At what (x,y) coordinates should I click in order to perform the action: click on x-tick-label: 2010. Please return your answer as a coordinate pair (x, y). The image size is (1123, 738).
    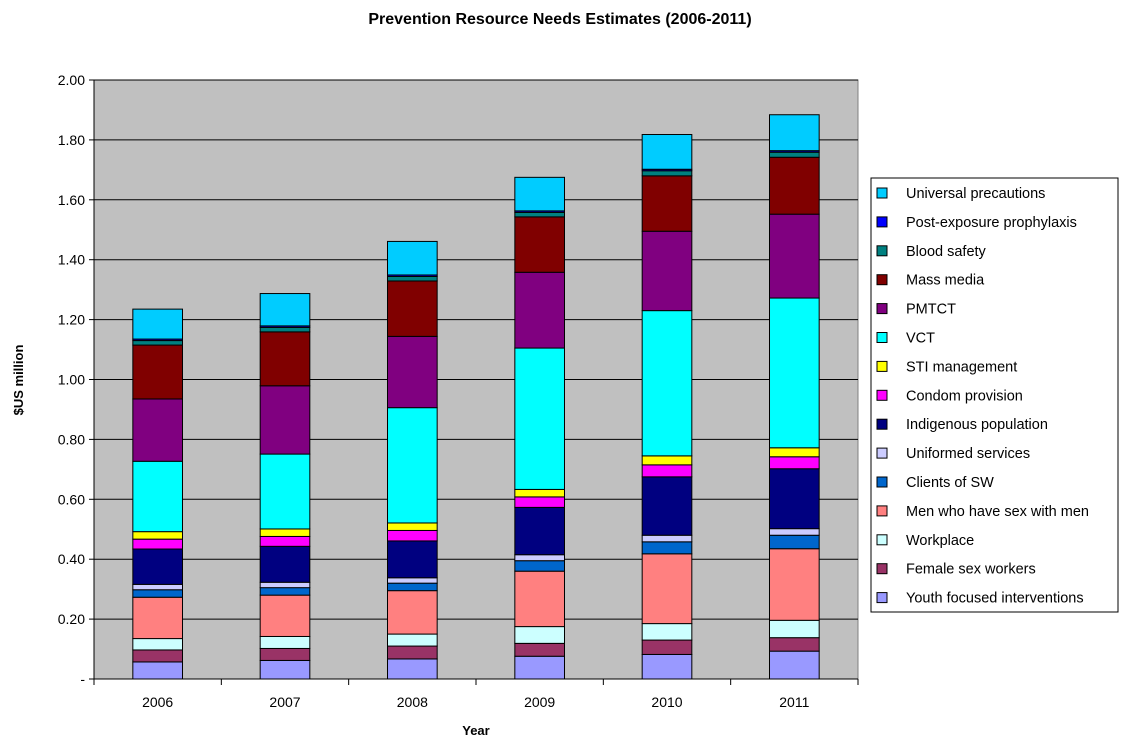
    Looking at the image, I should click on (666, 702).